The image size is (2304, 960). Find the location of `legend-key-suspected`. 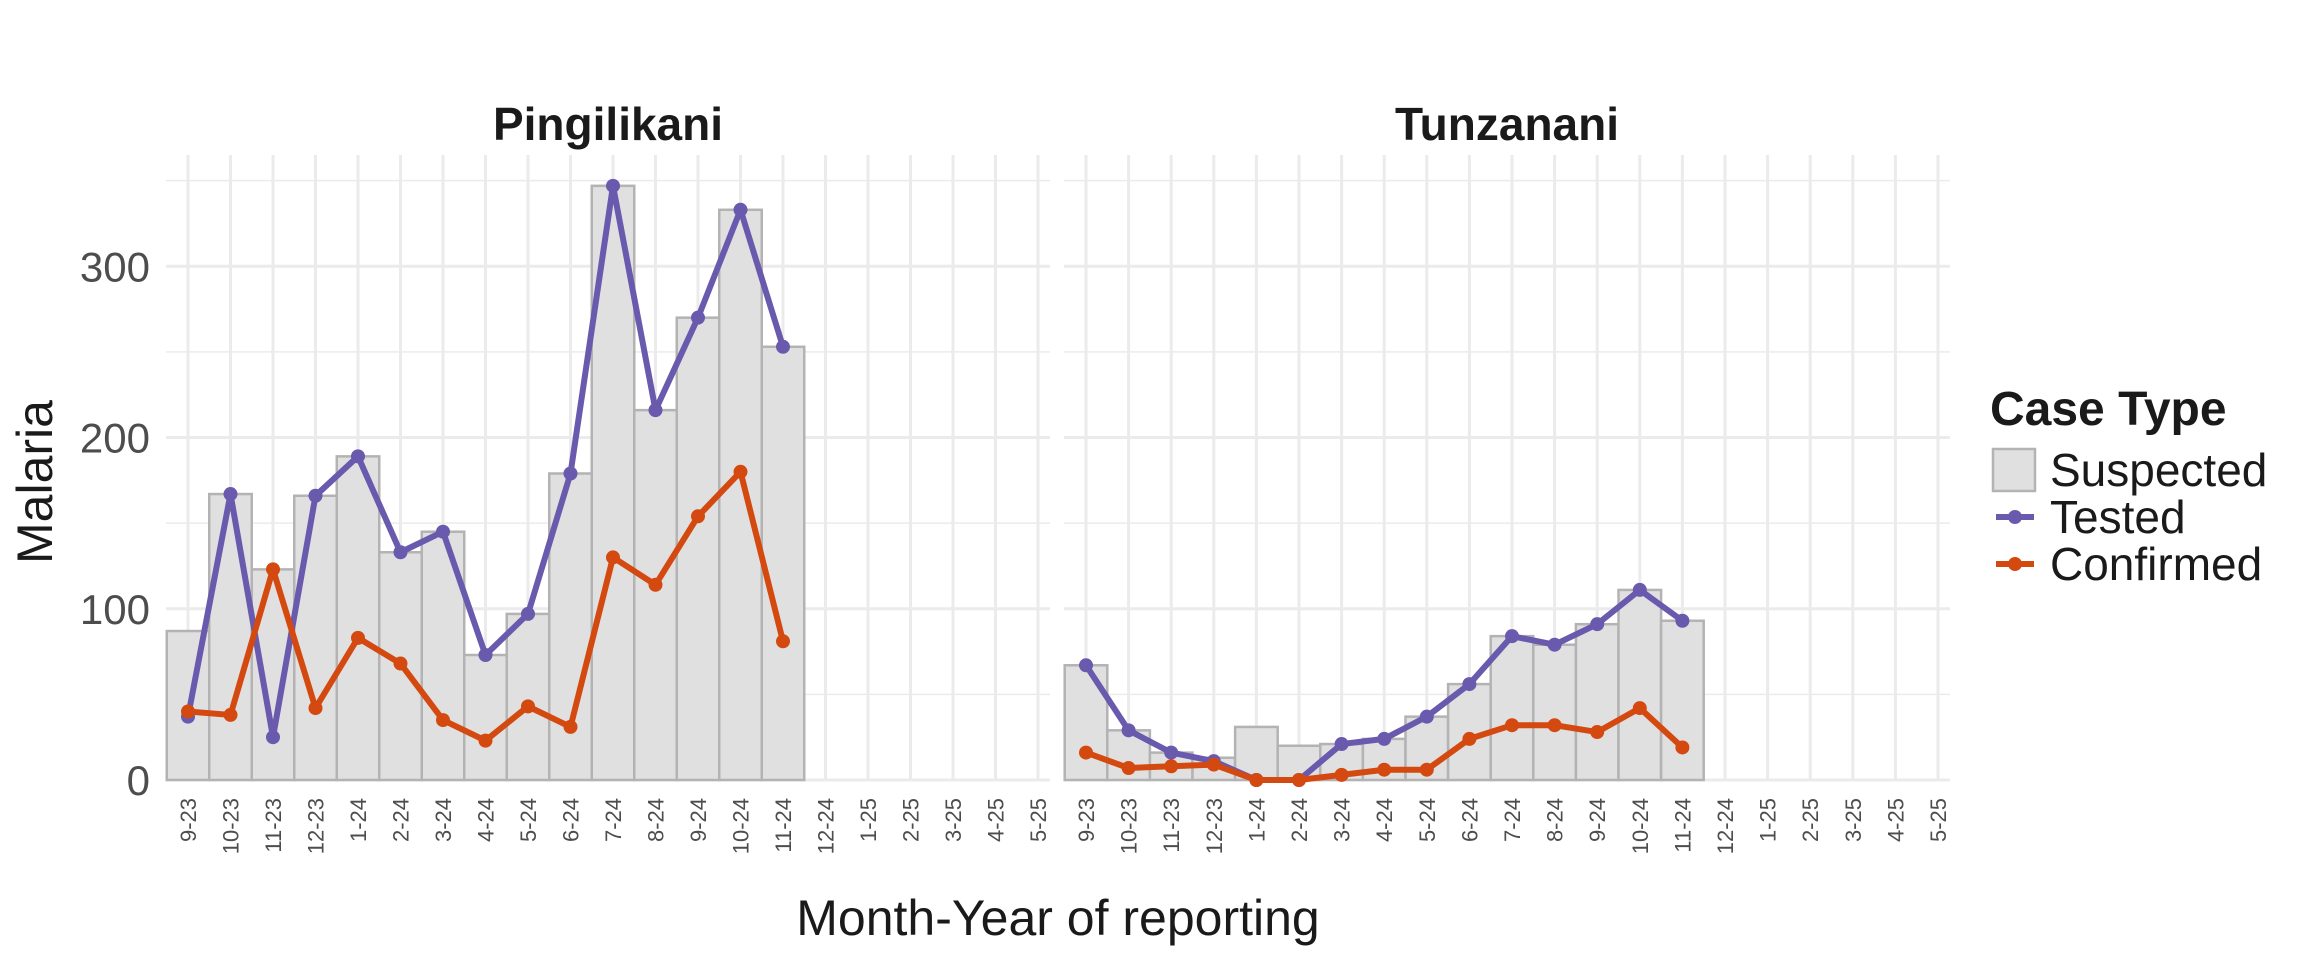

legend-key-suspected is located at coordinates (2014, 470).